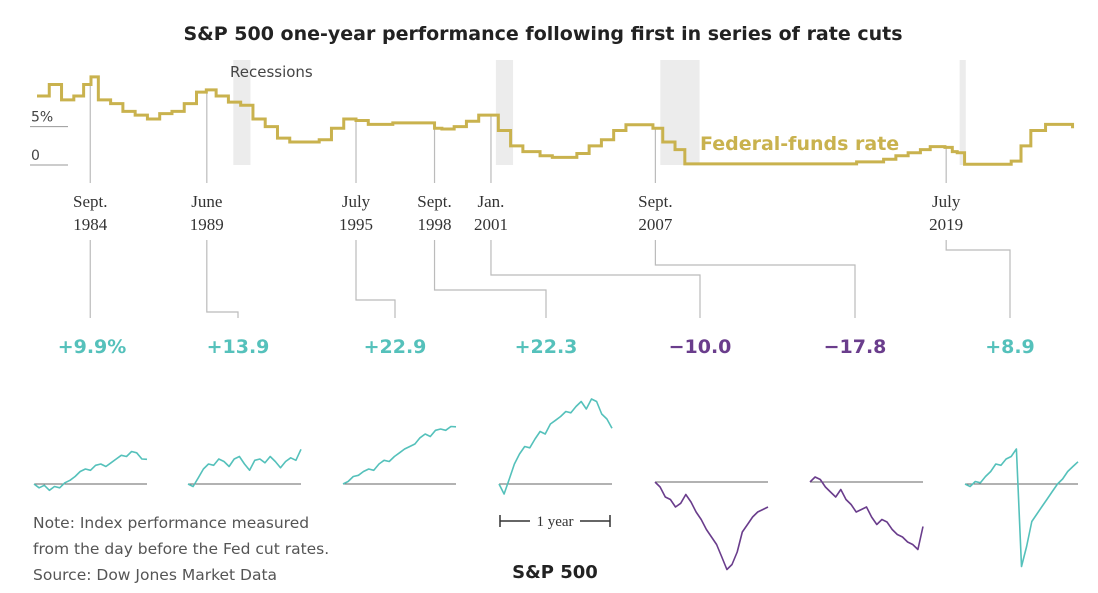  I want to click on federal-funds-rate-line, so click(556, 120).